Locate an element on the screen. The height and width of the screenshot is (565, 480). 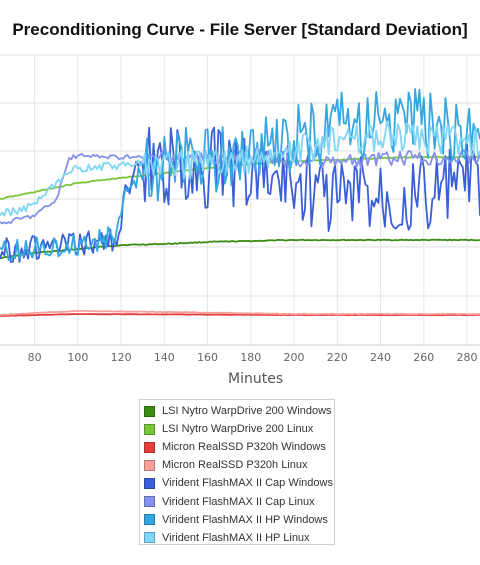
legend-item: LSI Nytro WarpDrive 200 Linux is located at coordinates (239, 429).